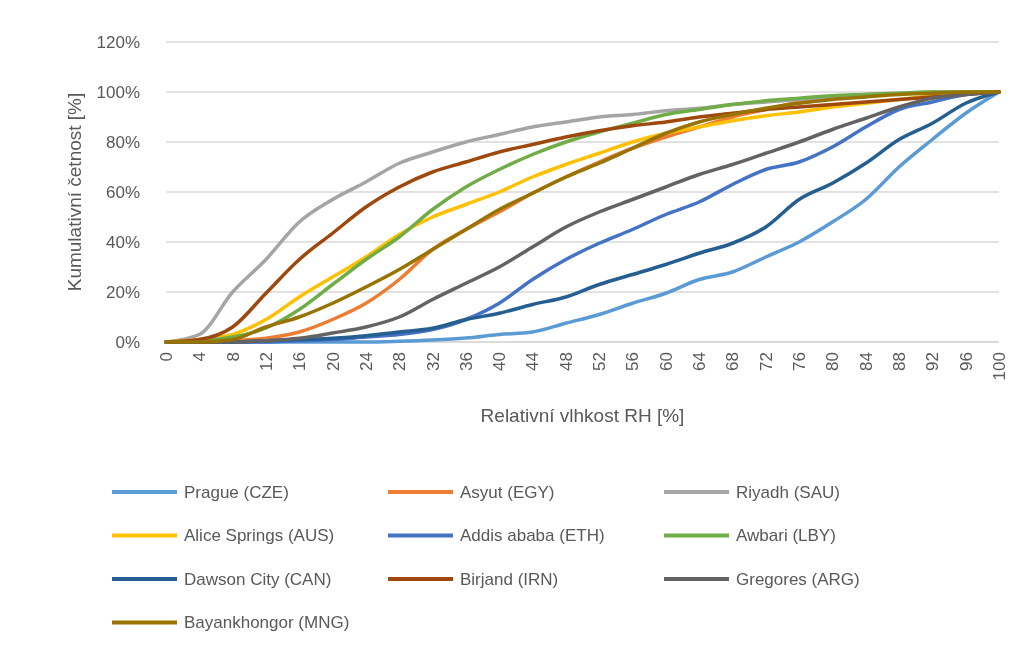 Image resolution: width=1020 pixels, height=653 pixels. I want to click on legend-label: Prague (CZE), so click(236, 492).